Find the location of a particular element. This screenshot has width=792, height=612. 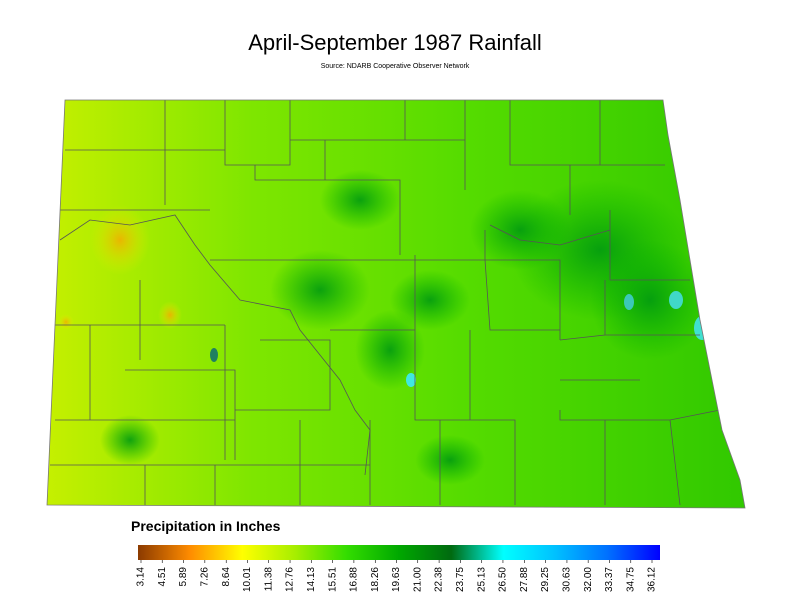

tick-label: 10.01 is located at coordinates (247, 579).